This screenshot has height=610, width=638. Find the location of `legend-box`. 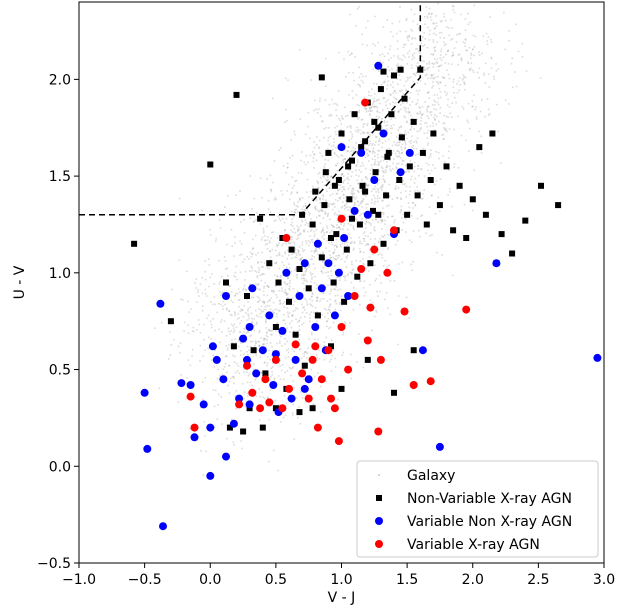

legend-box is located at coordinates (477, 509).